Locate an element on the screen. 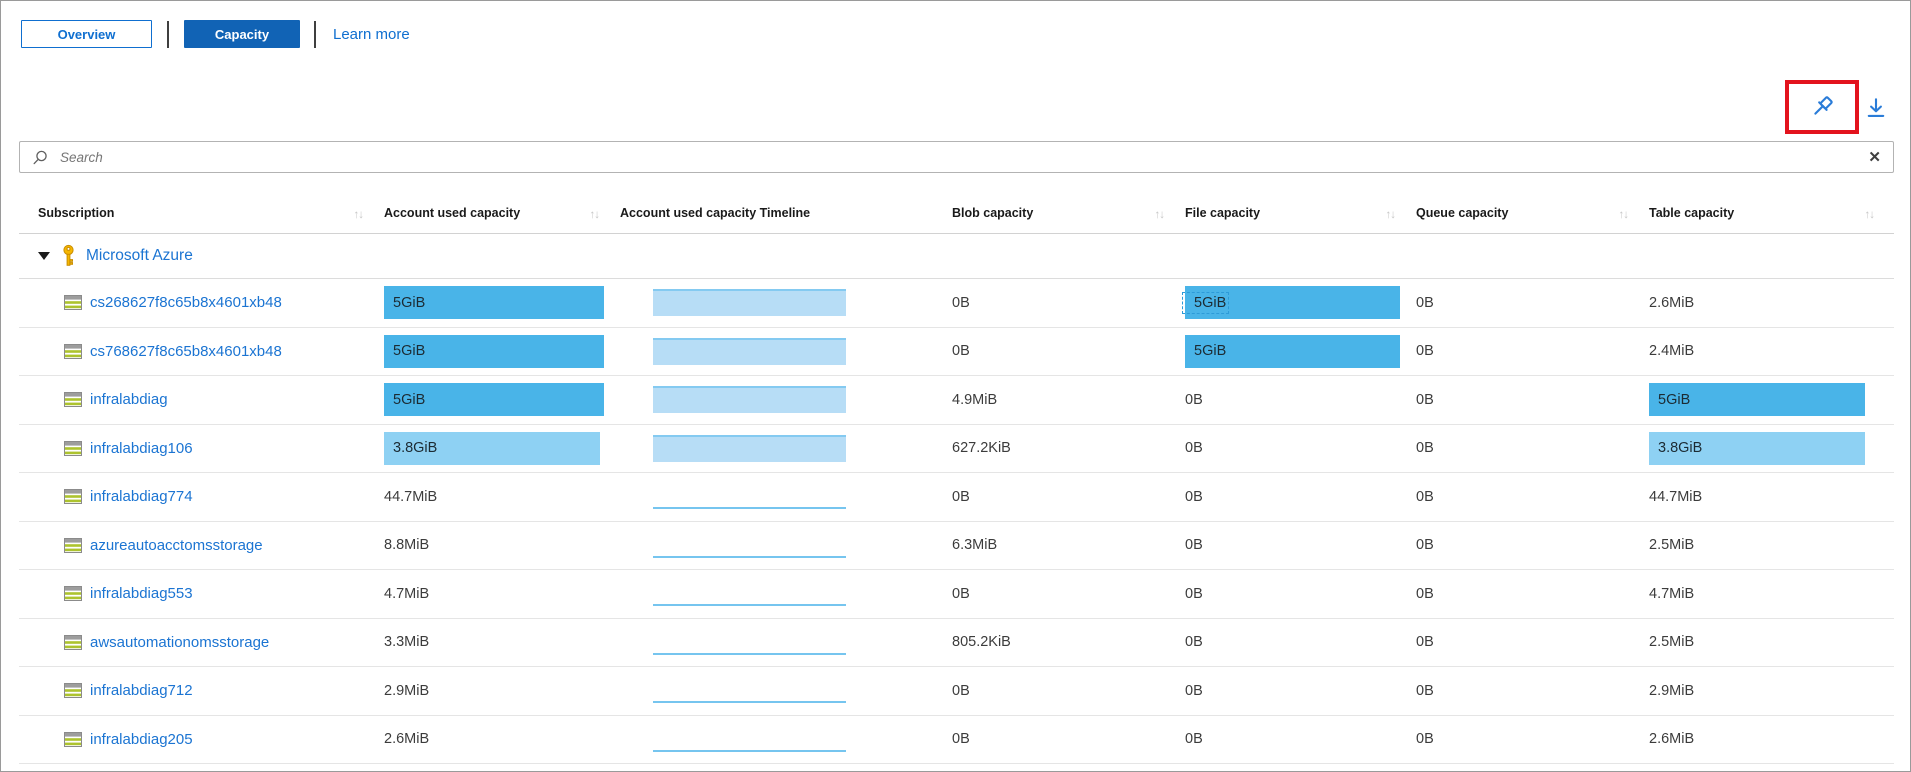 This screenshot has height=772, width=1911. column-header-queue-capacity: Queue capacity ↑↓ is located at coordinates (1522, 213).